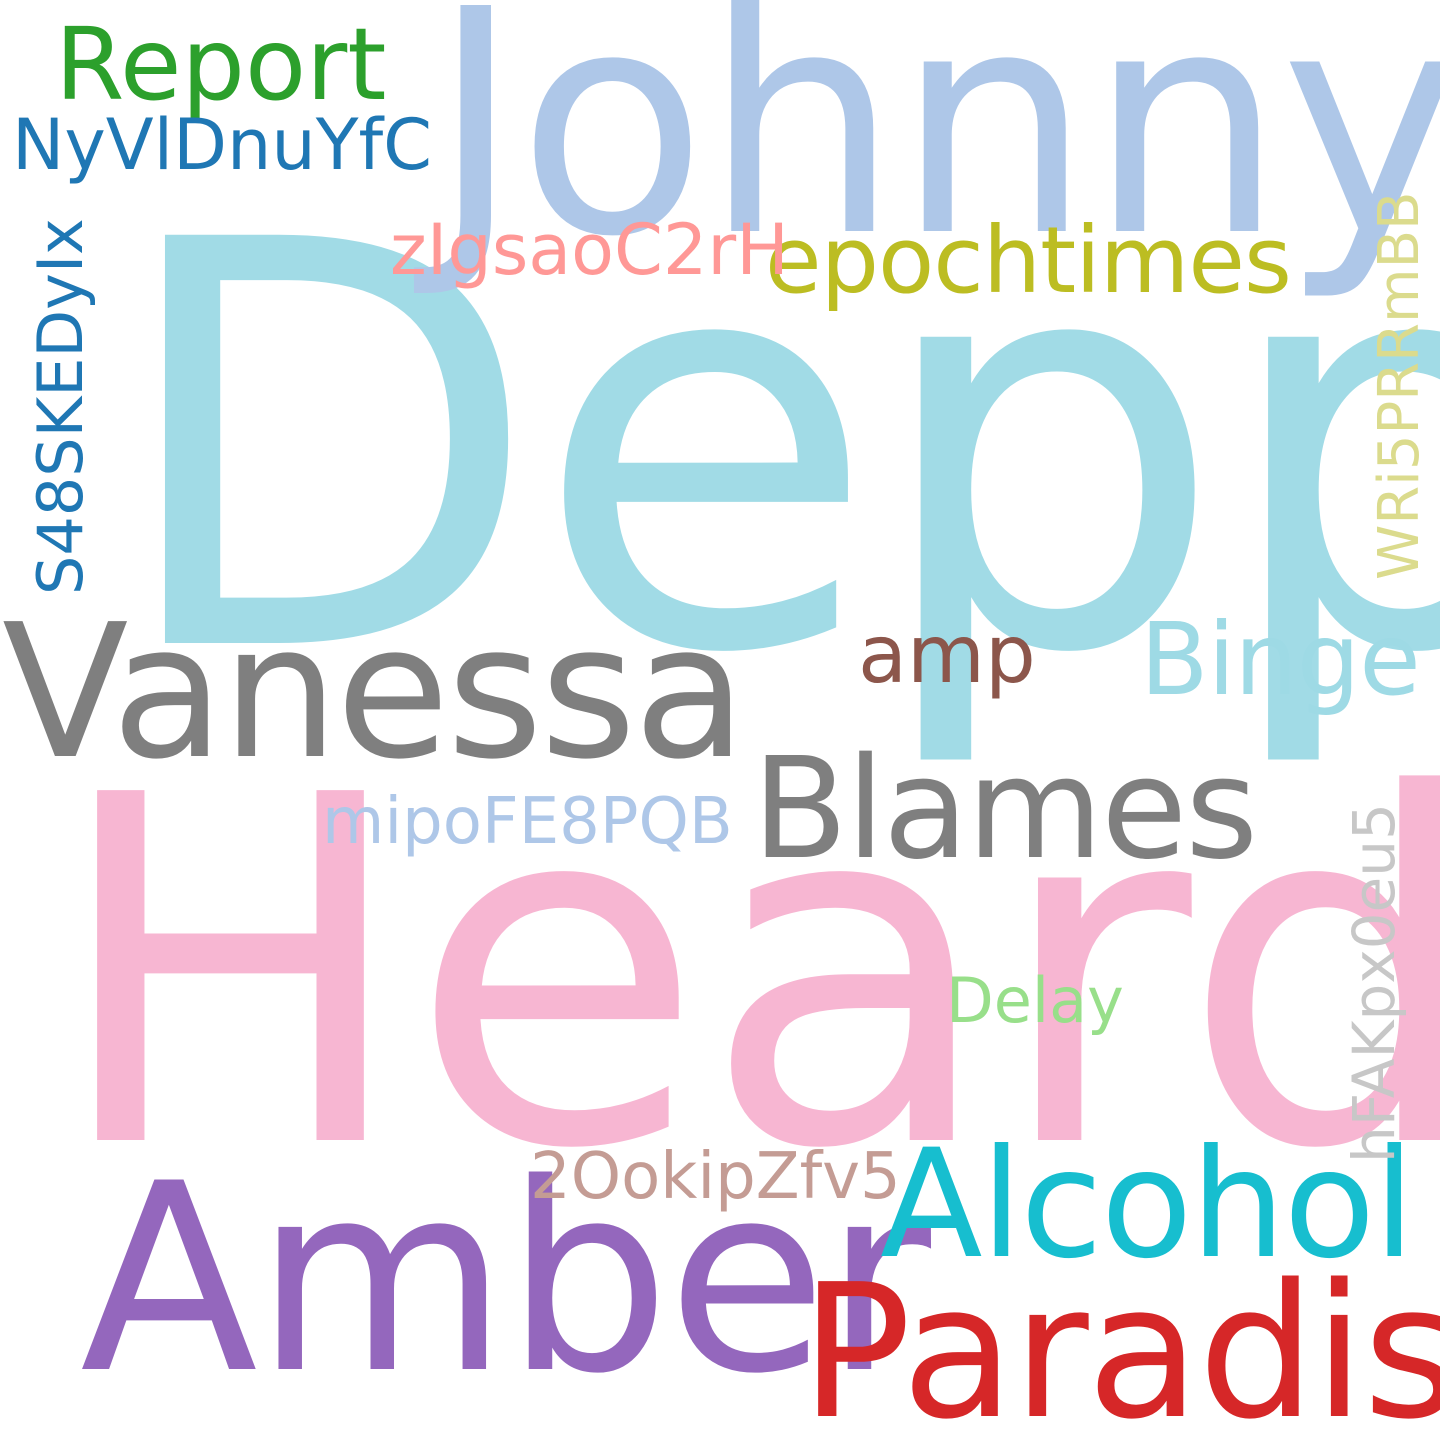 The width and height of the screenshot is (1440, 1440). Describe the element at coordinates (505, 1280) in the screenshot. I see `word-amber: Amber` at that location.